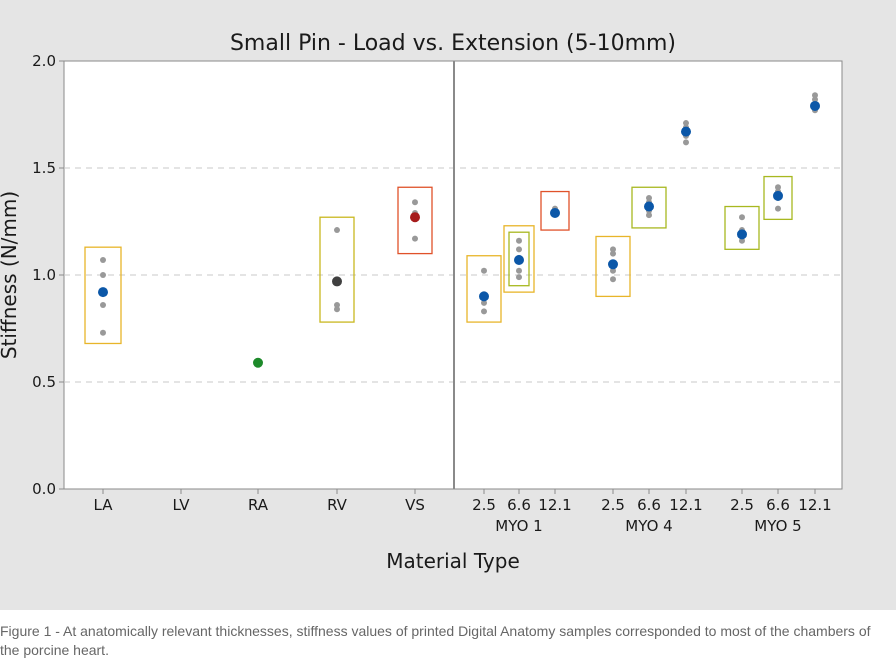  Describe the element at coordinates (104, 505) in the screenshot. I see `x-tick-label: LA` at that location.